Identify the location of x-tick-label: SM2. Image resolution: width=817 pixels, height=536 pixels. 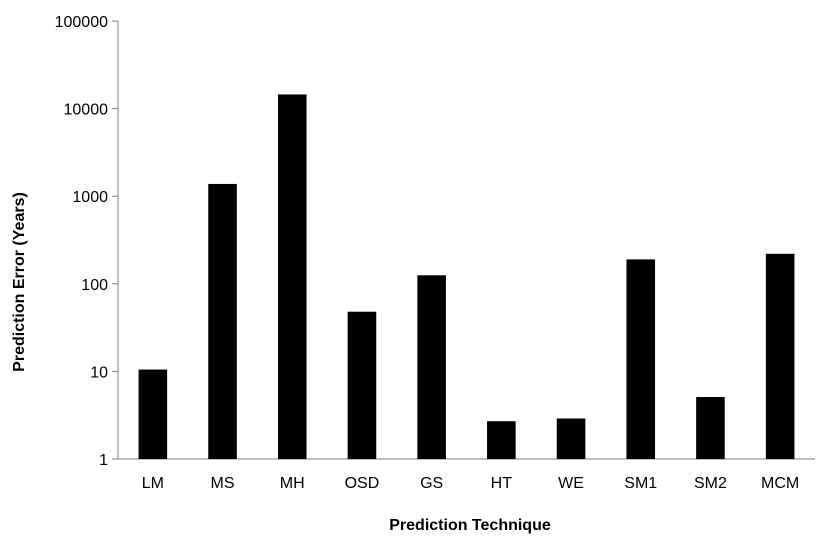
(710, 483).